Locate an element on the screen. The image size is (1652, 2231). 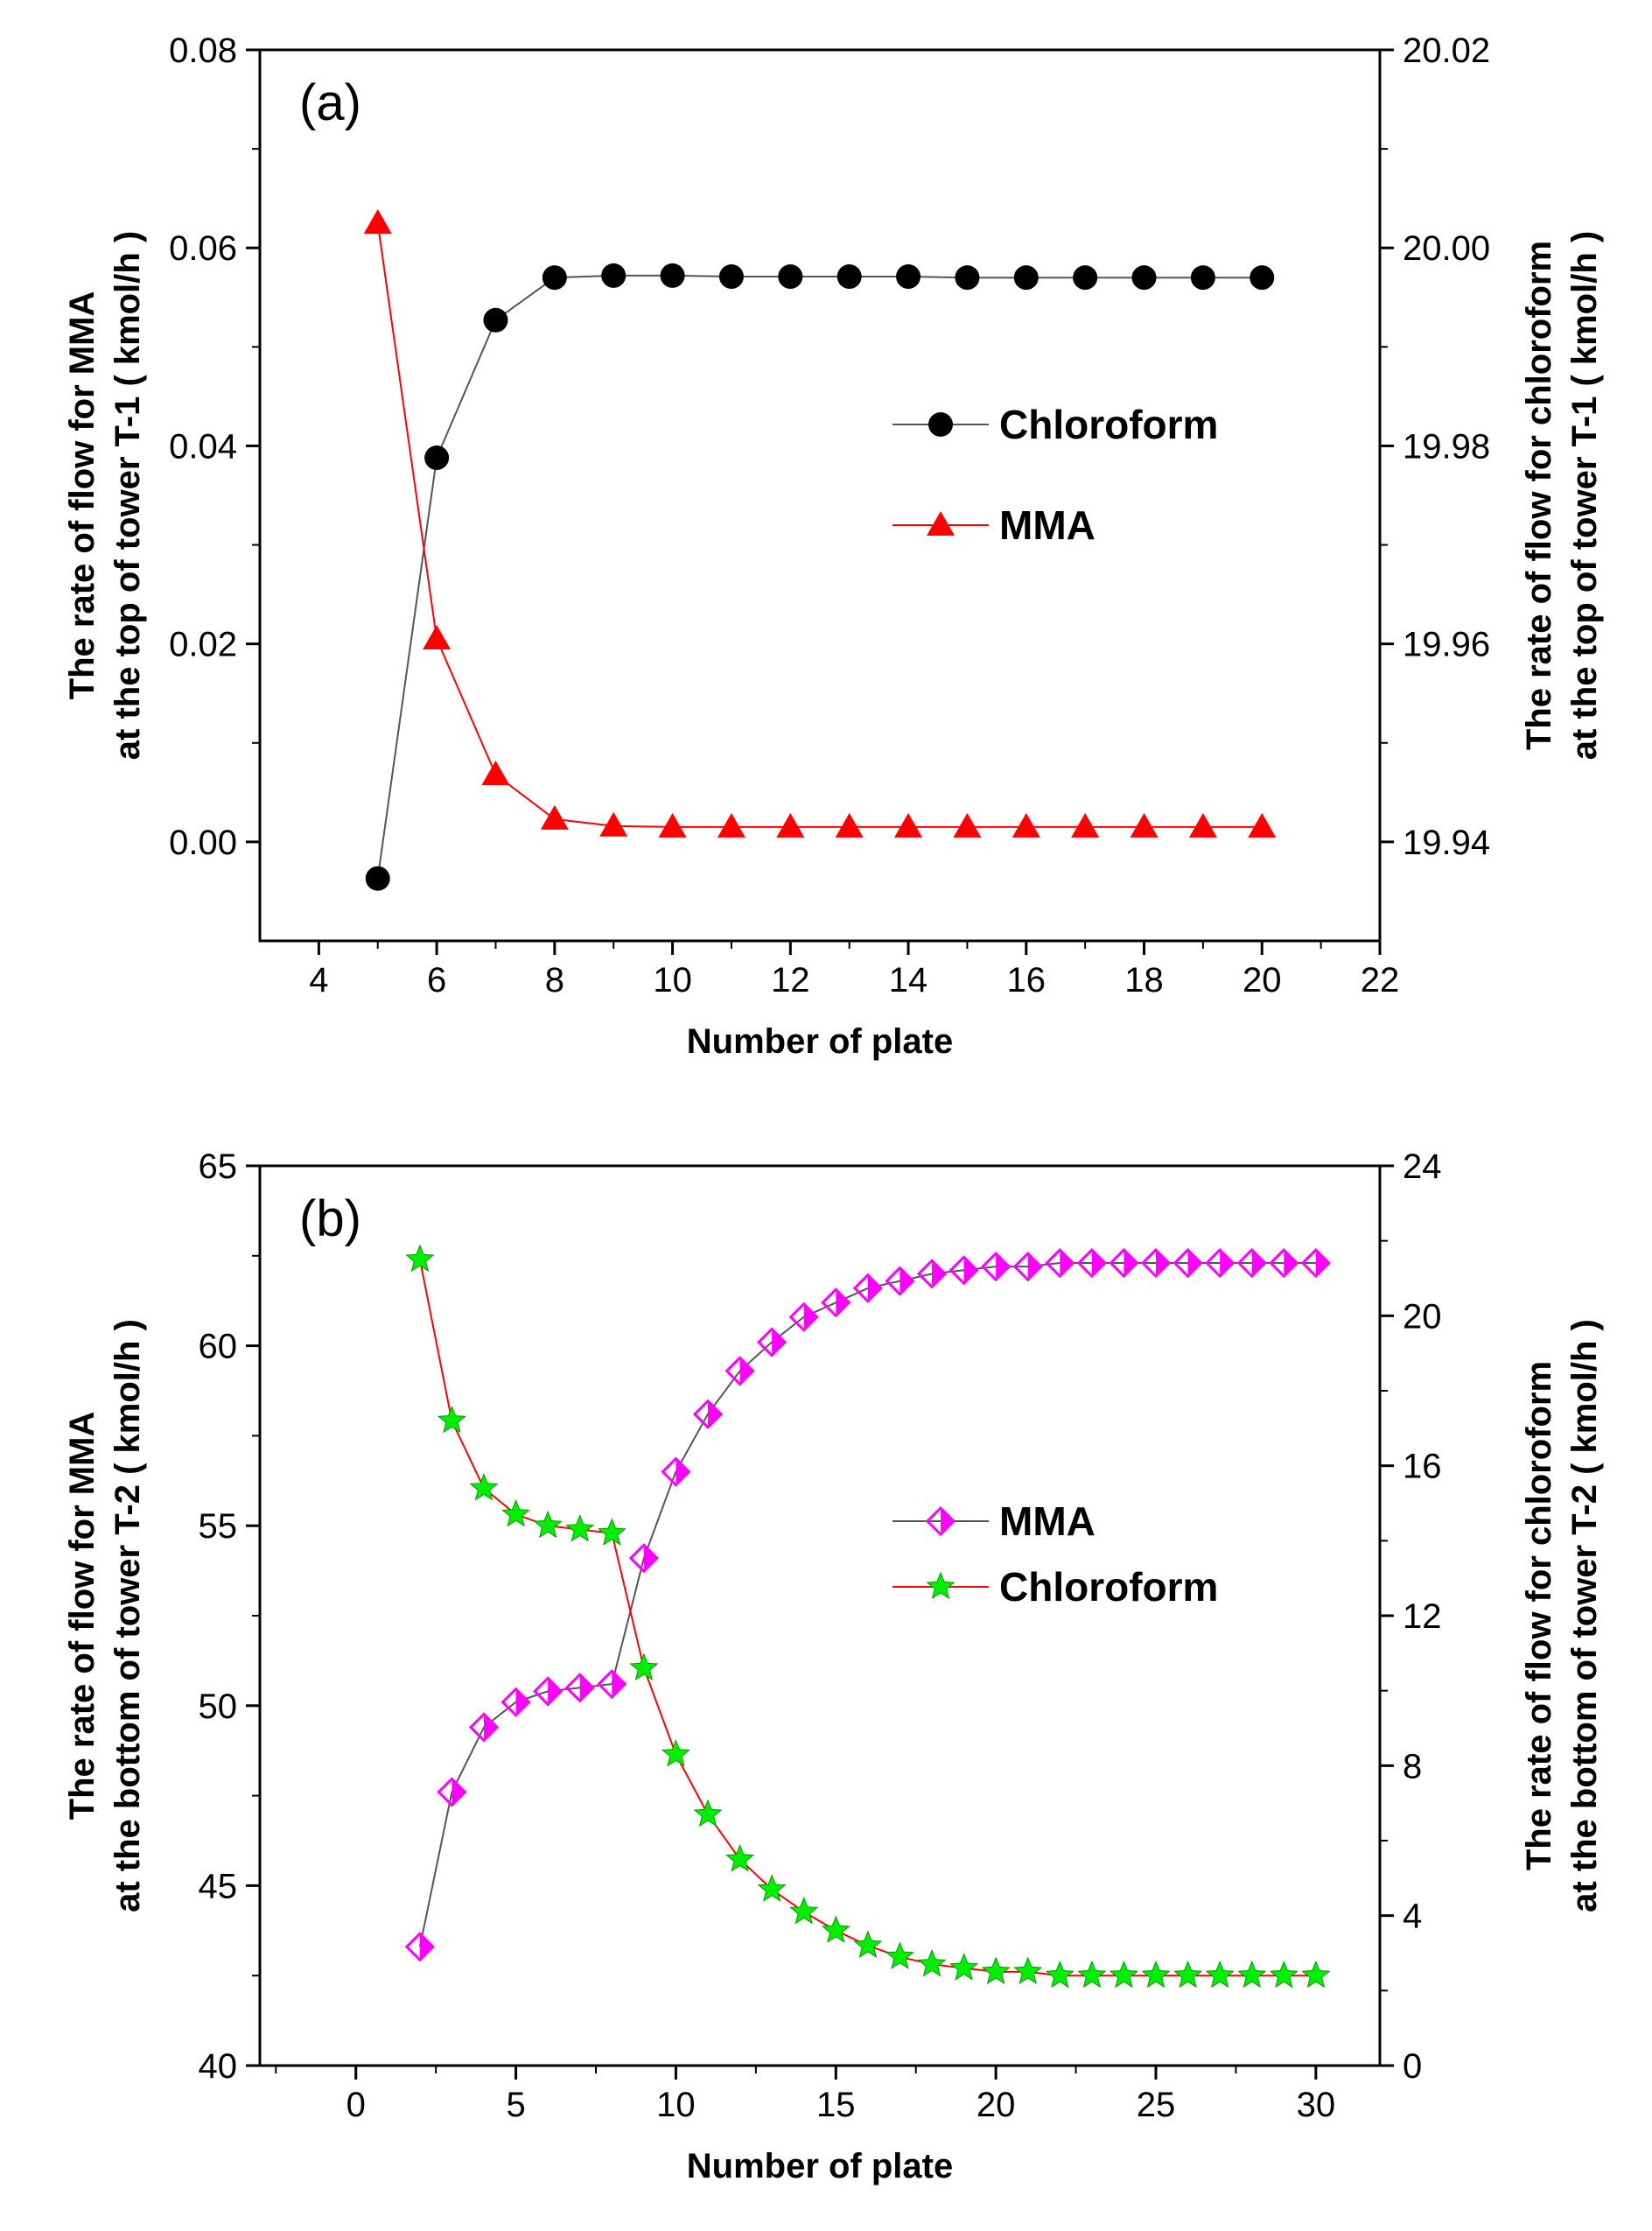
data-point-s0-7-outline is located at coordinates (643, 1559).